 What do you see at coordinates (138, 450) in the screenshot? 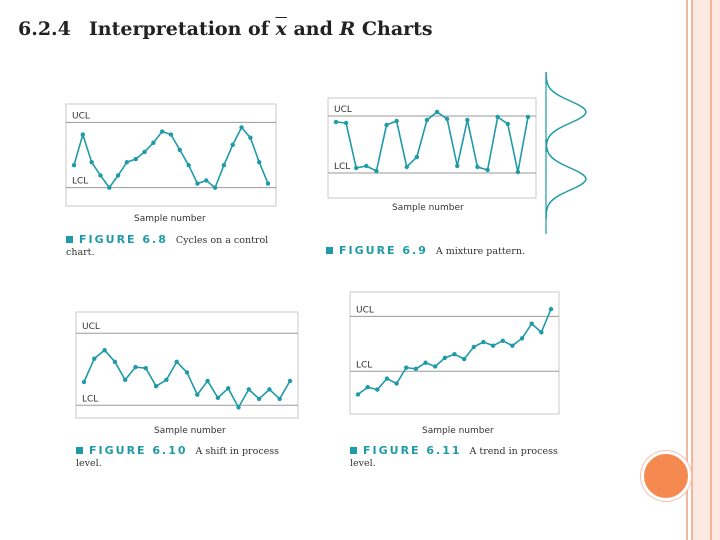
I see `figure-label: FIGURE 6.10` at bounding box center [138, 450].